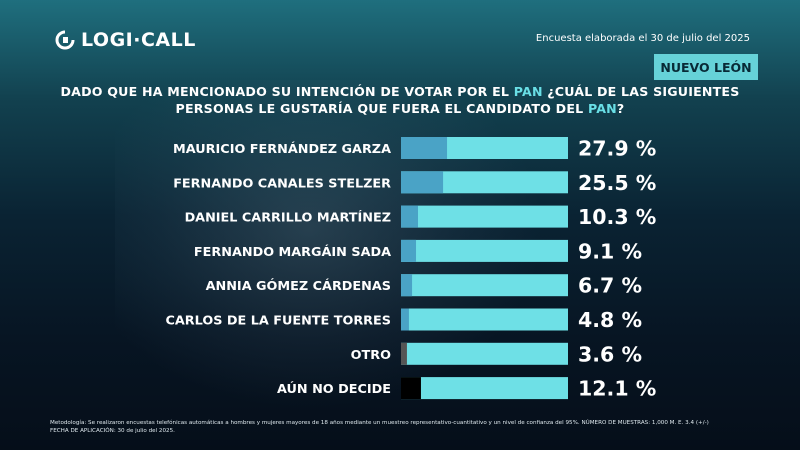  What do you see at coordinates (617, 389) in the screenshot?
I see `value-label: 12.1 %` at bounding box center [617, 389].